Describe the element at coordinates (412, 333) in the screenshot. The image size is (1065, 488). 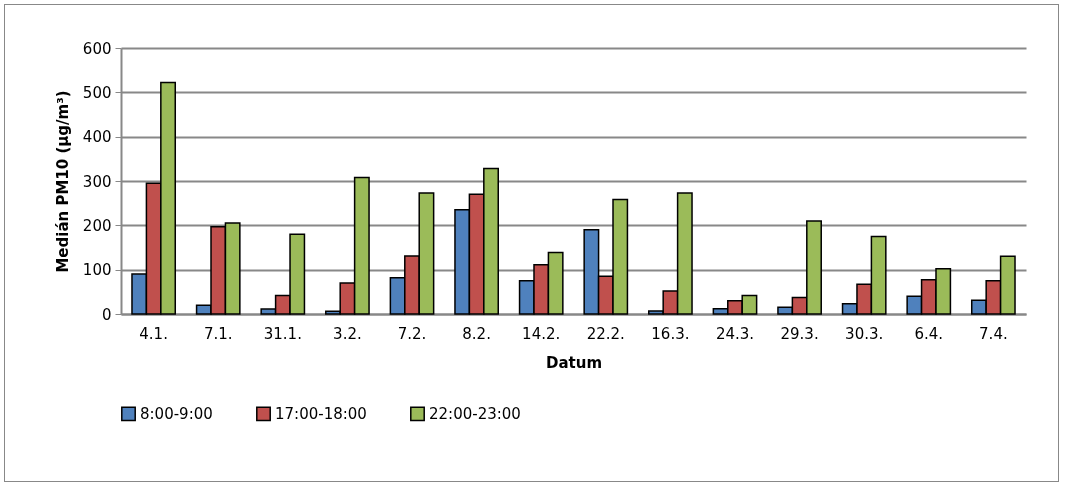
I see `x-tick-label: 7.2.` at that location.